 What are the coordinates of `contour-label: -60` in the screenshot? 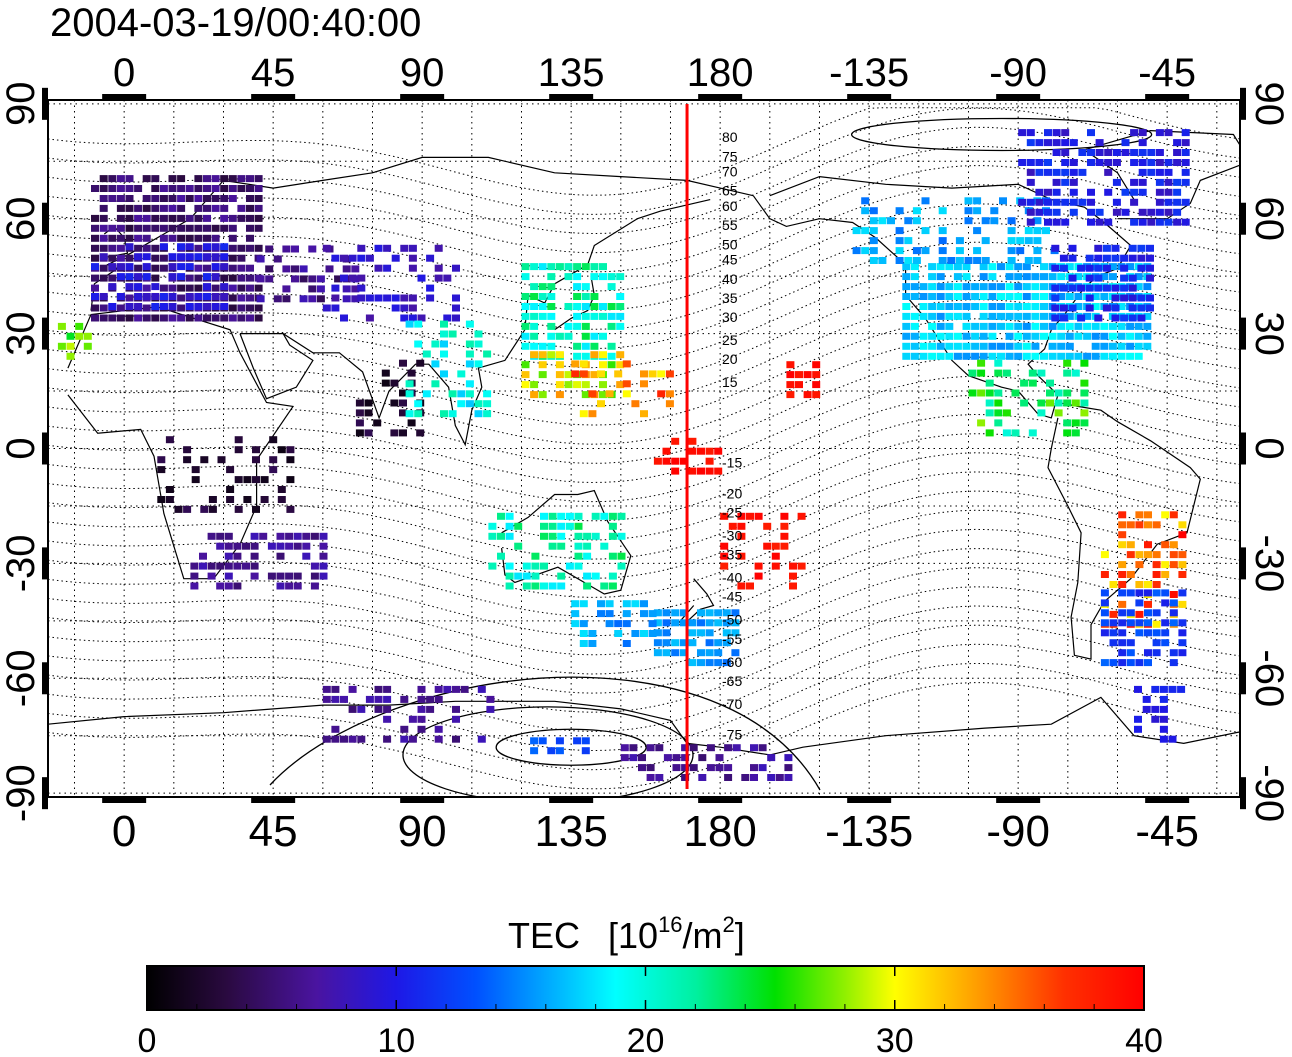 It's located at (732, 662).